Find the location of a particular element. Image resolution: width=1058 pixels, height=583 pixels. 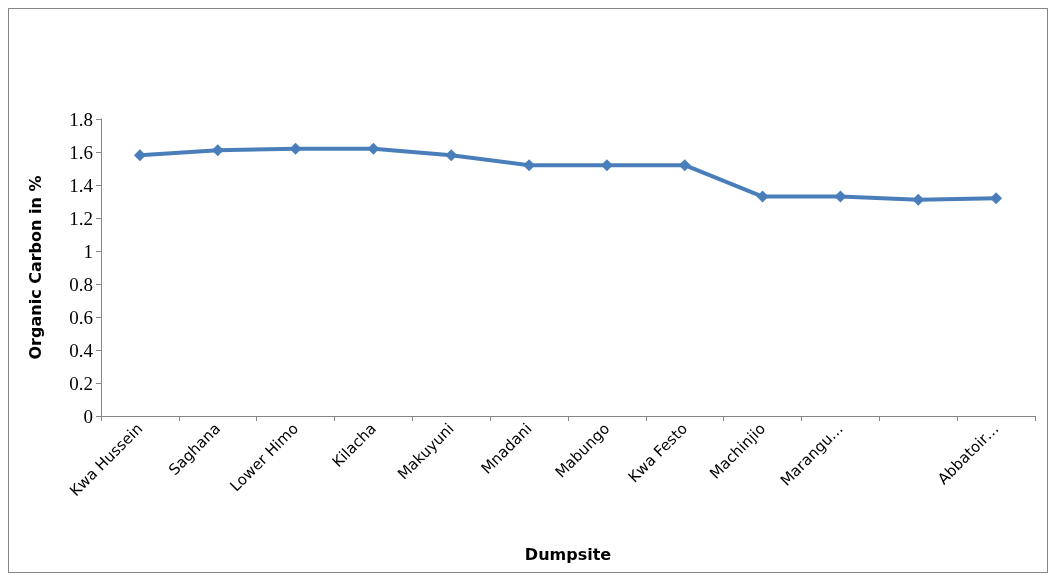

y-tick-label: 1.6 is located at coordinates (81, 152).